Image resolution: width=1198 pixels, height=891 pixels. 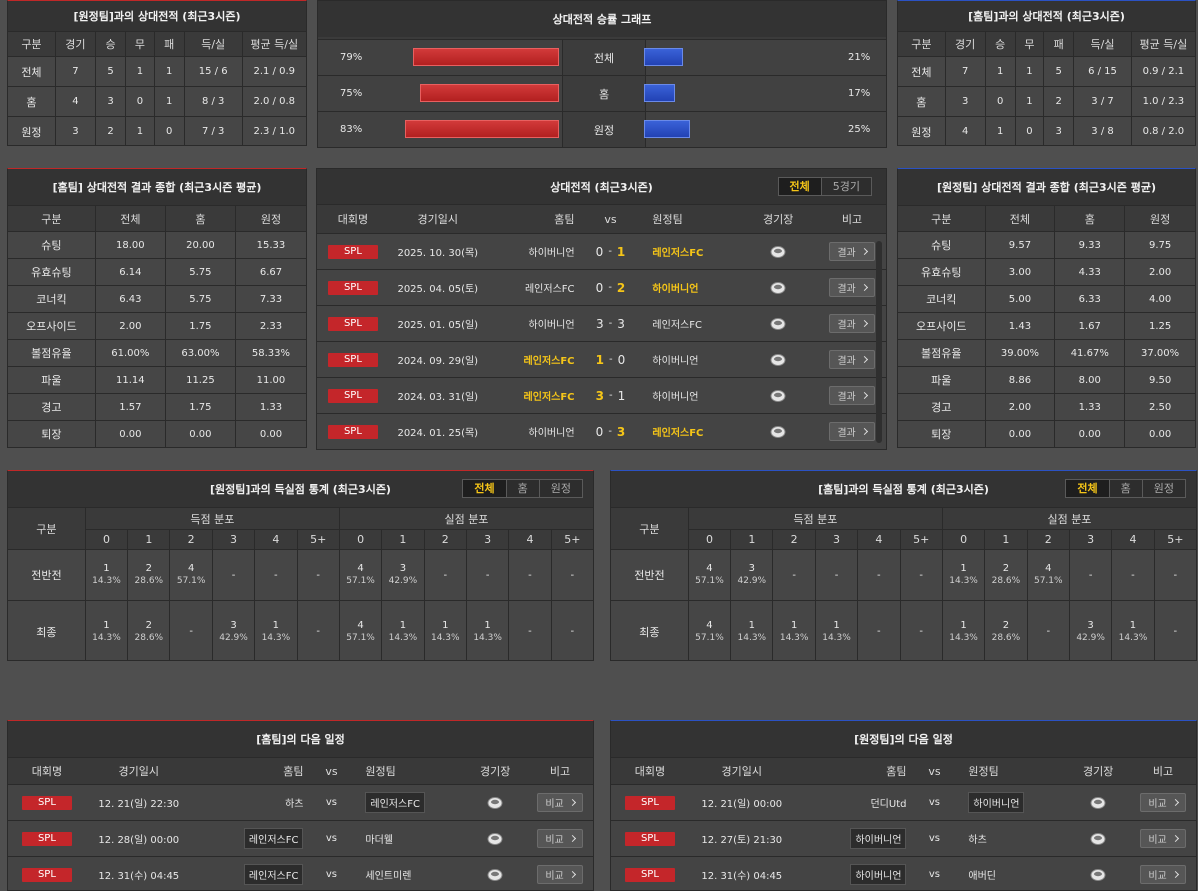 What do you see at coordinates (1098, 771) in the screenshot?
I see `column-header: 경기장` at bounding box center [1098, 771].